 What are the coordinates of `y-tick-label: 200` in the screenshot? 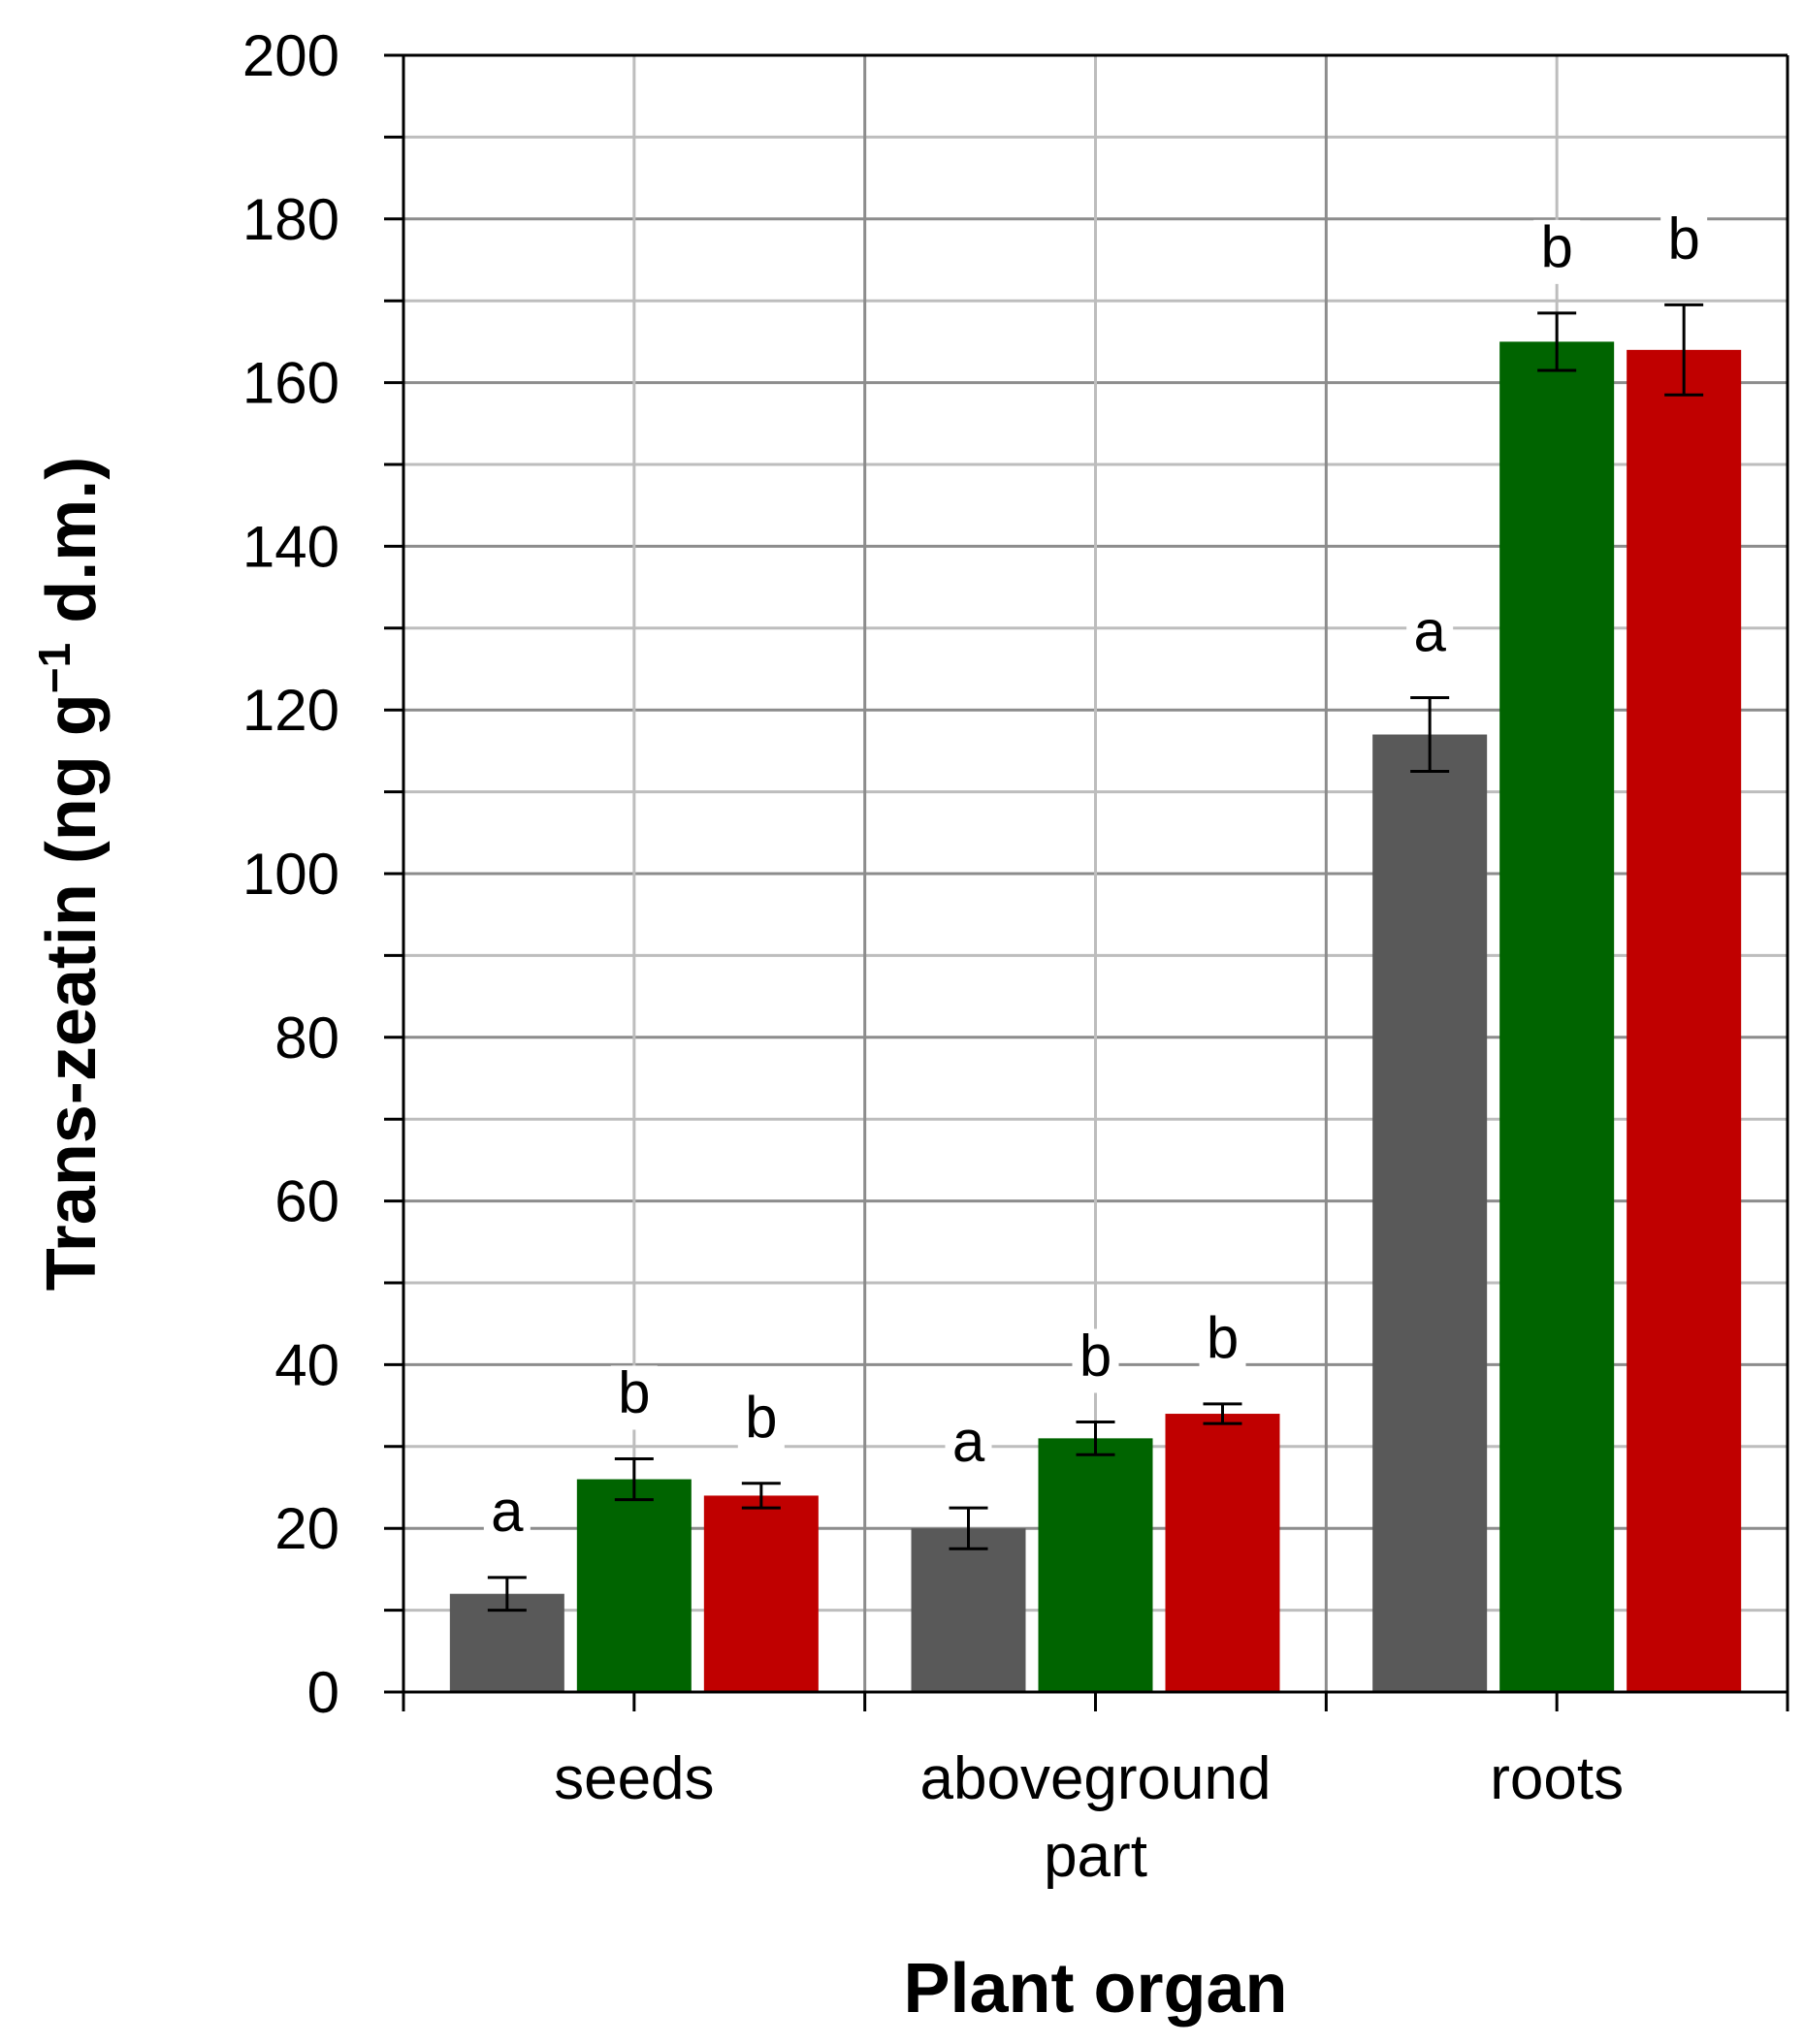 It's located at (290, 55).